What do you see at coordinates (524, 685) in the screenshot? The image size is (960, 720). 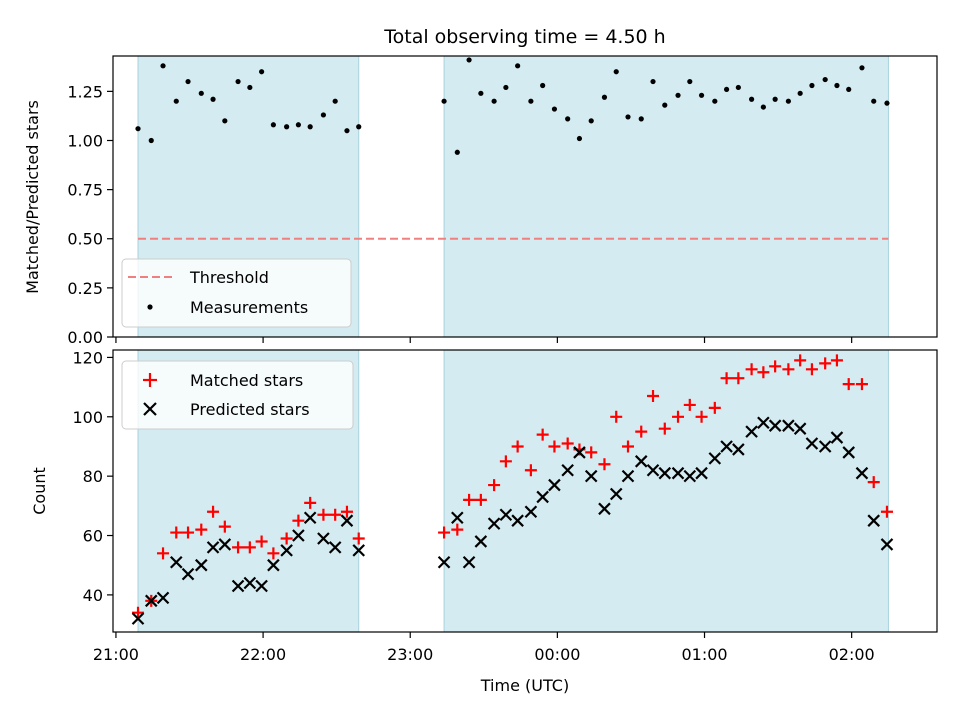 I see `bottom-x-axis-label: Time (UTC)` at bounding box center [524, 685].